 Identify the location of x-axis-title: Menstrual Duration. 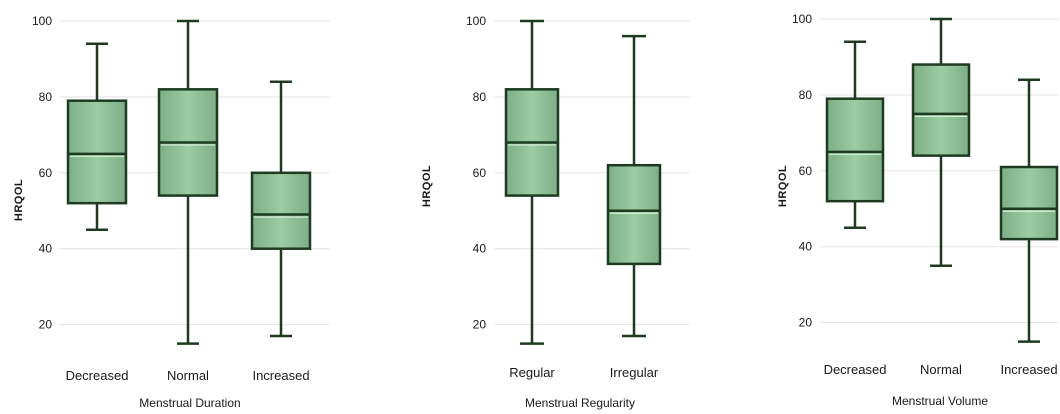
(189, 403).